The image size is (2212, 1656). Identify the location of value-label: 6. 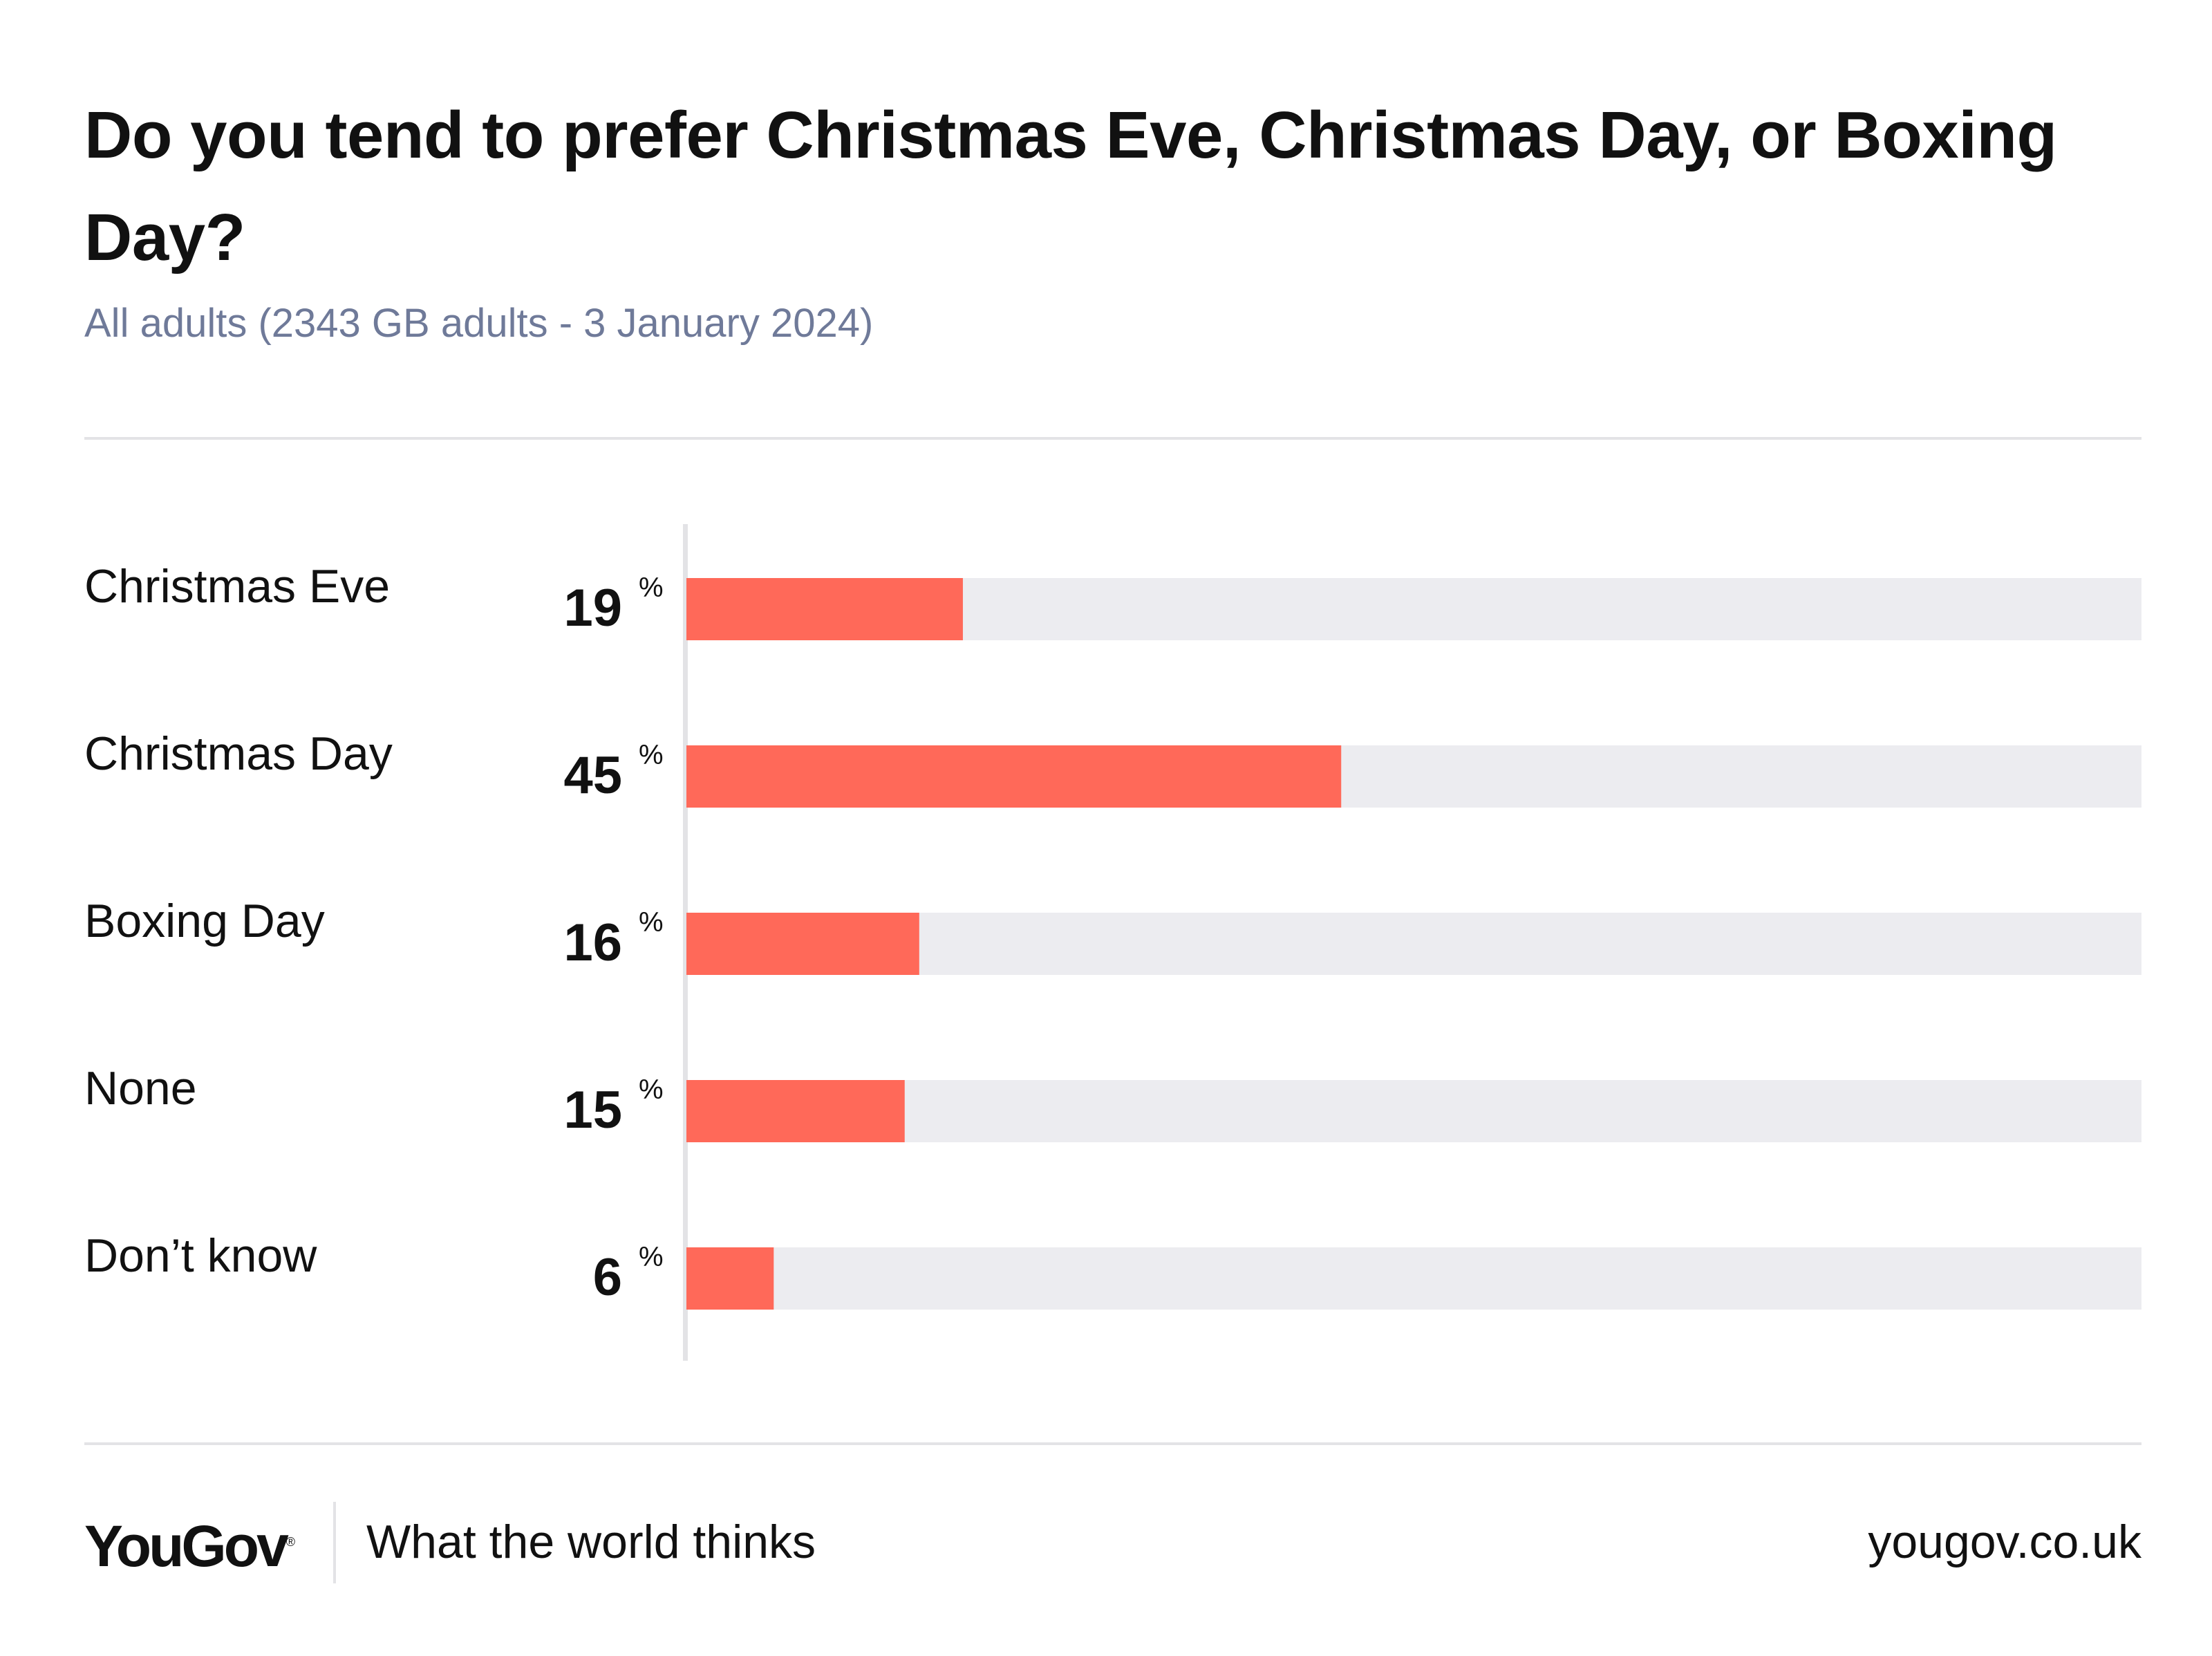
(607, 1278).